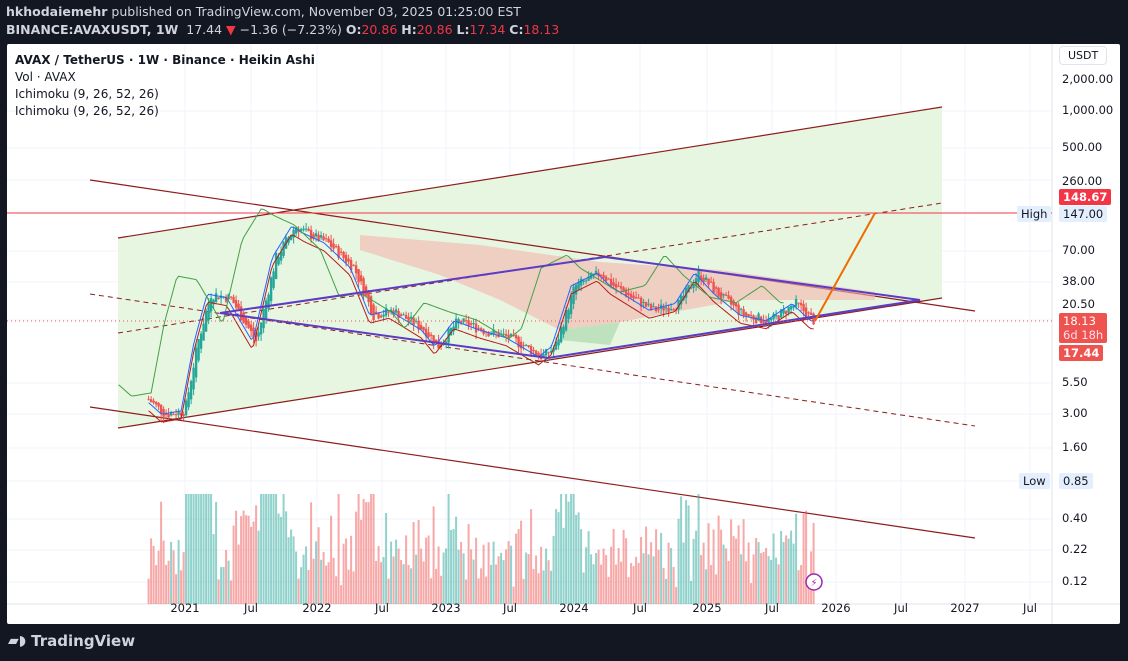 The height and width of the screenshot is (661, 1128). I want to click on price-tick: 3.00, so click(1075, 413).